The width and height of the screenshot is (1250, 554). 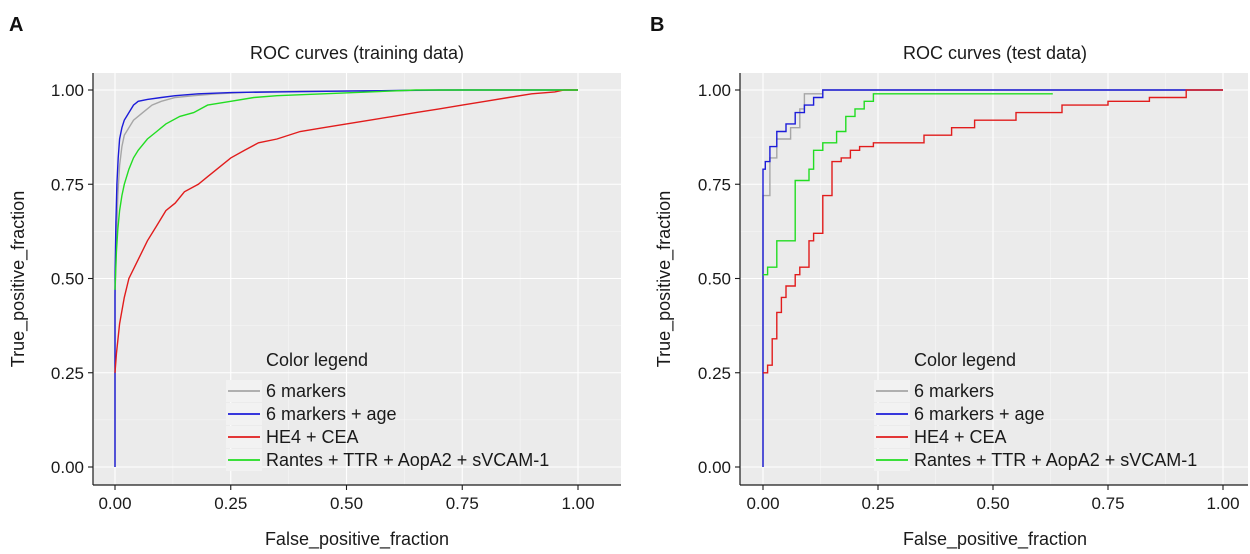 I want to click on y-axis-label-a: True_positive_fraction, so click(x=18, y=279).